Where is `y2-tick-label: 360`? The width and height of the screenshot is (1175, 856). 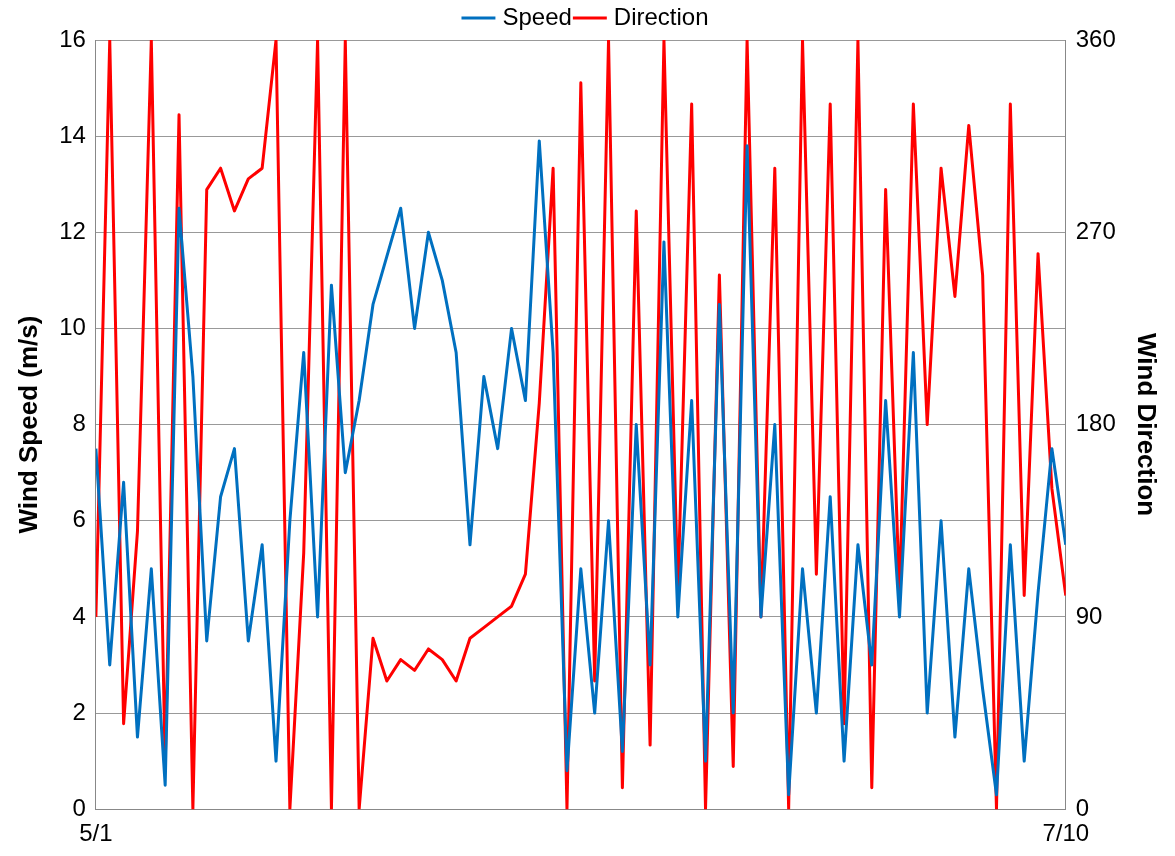
y2-tick-label: 360 is located at coordinates (1095, 38).